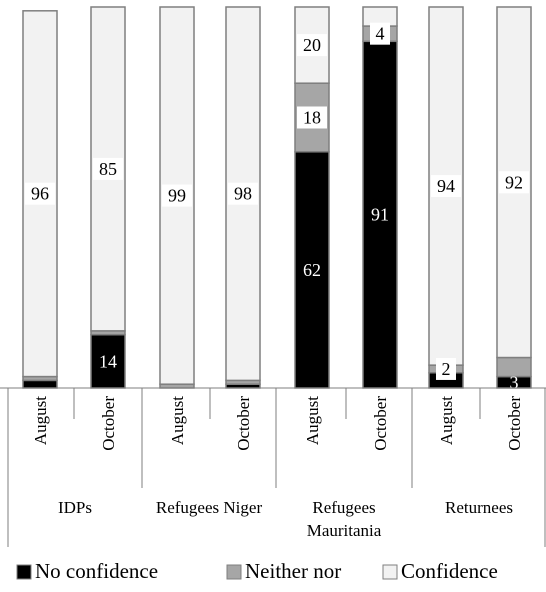 The width and height of the screenshot is (546, 592). I want to click on group-label-idps: IDPs, so click(75, 507).